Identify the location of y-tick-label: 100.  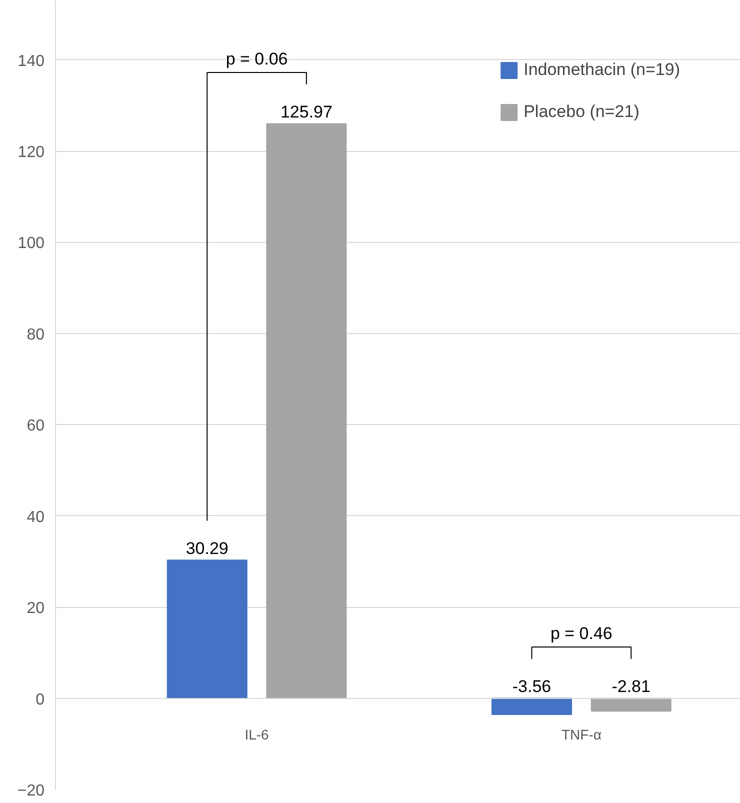
(31, 243).